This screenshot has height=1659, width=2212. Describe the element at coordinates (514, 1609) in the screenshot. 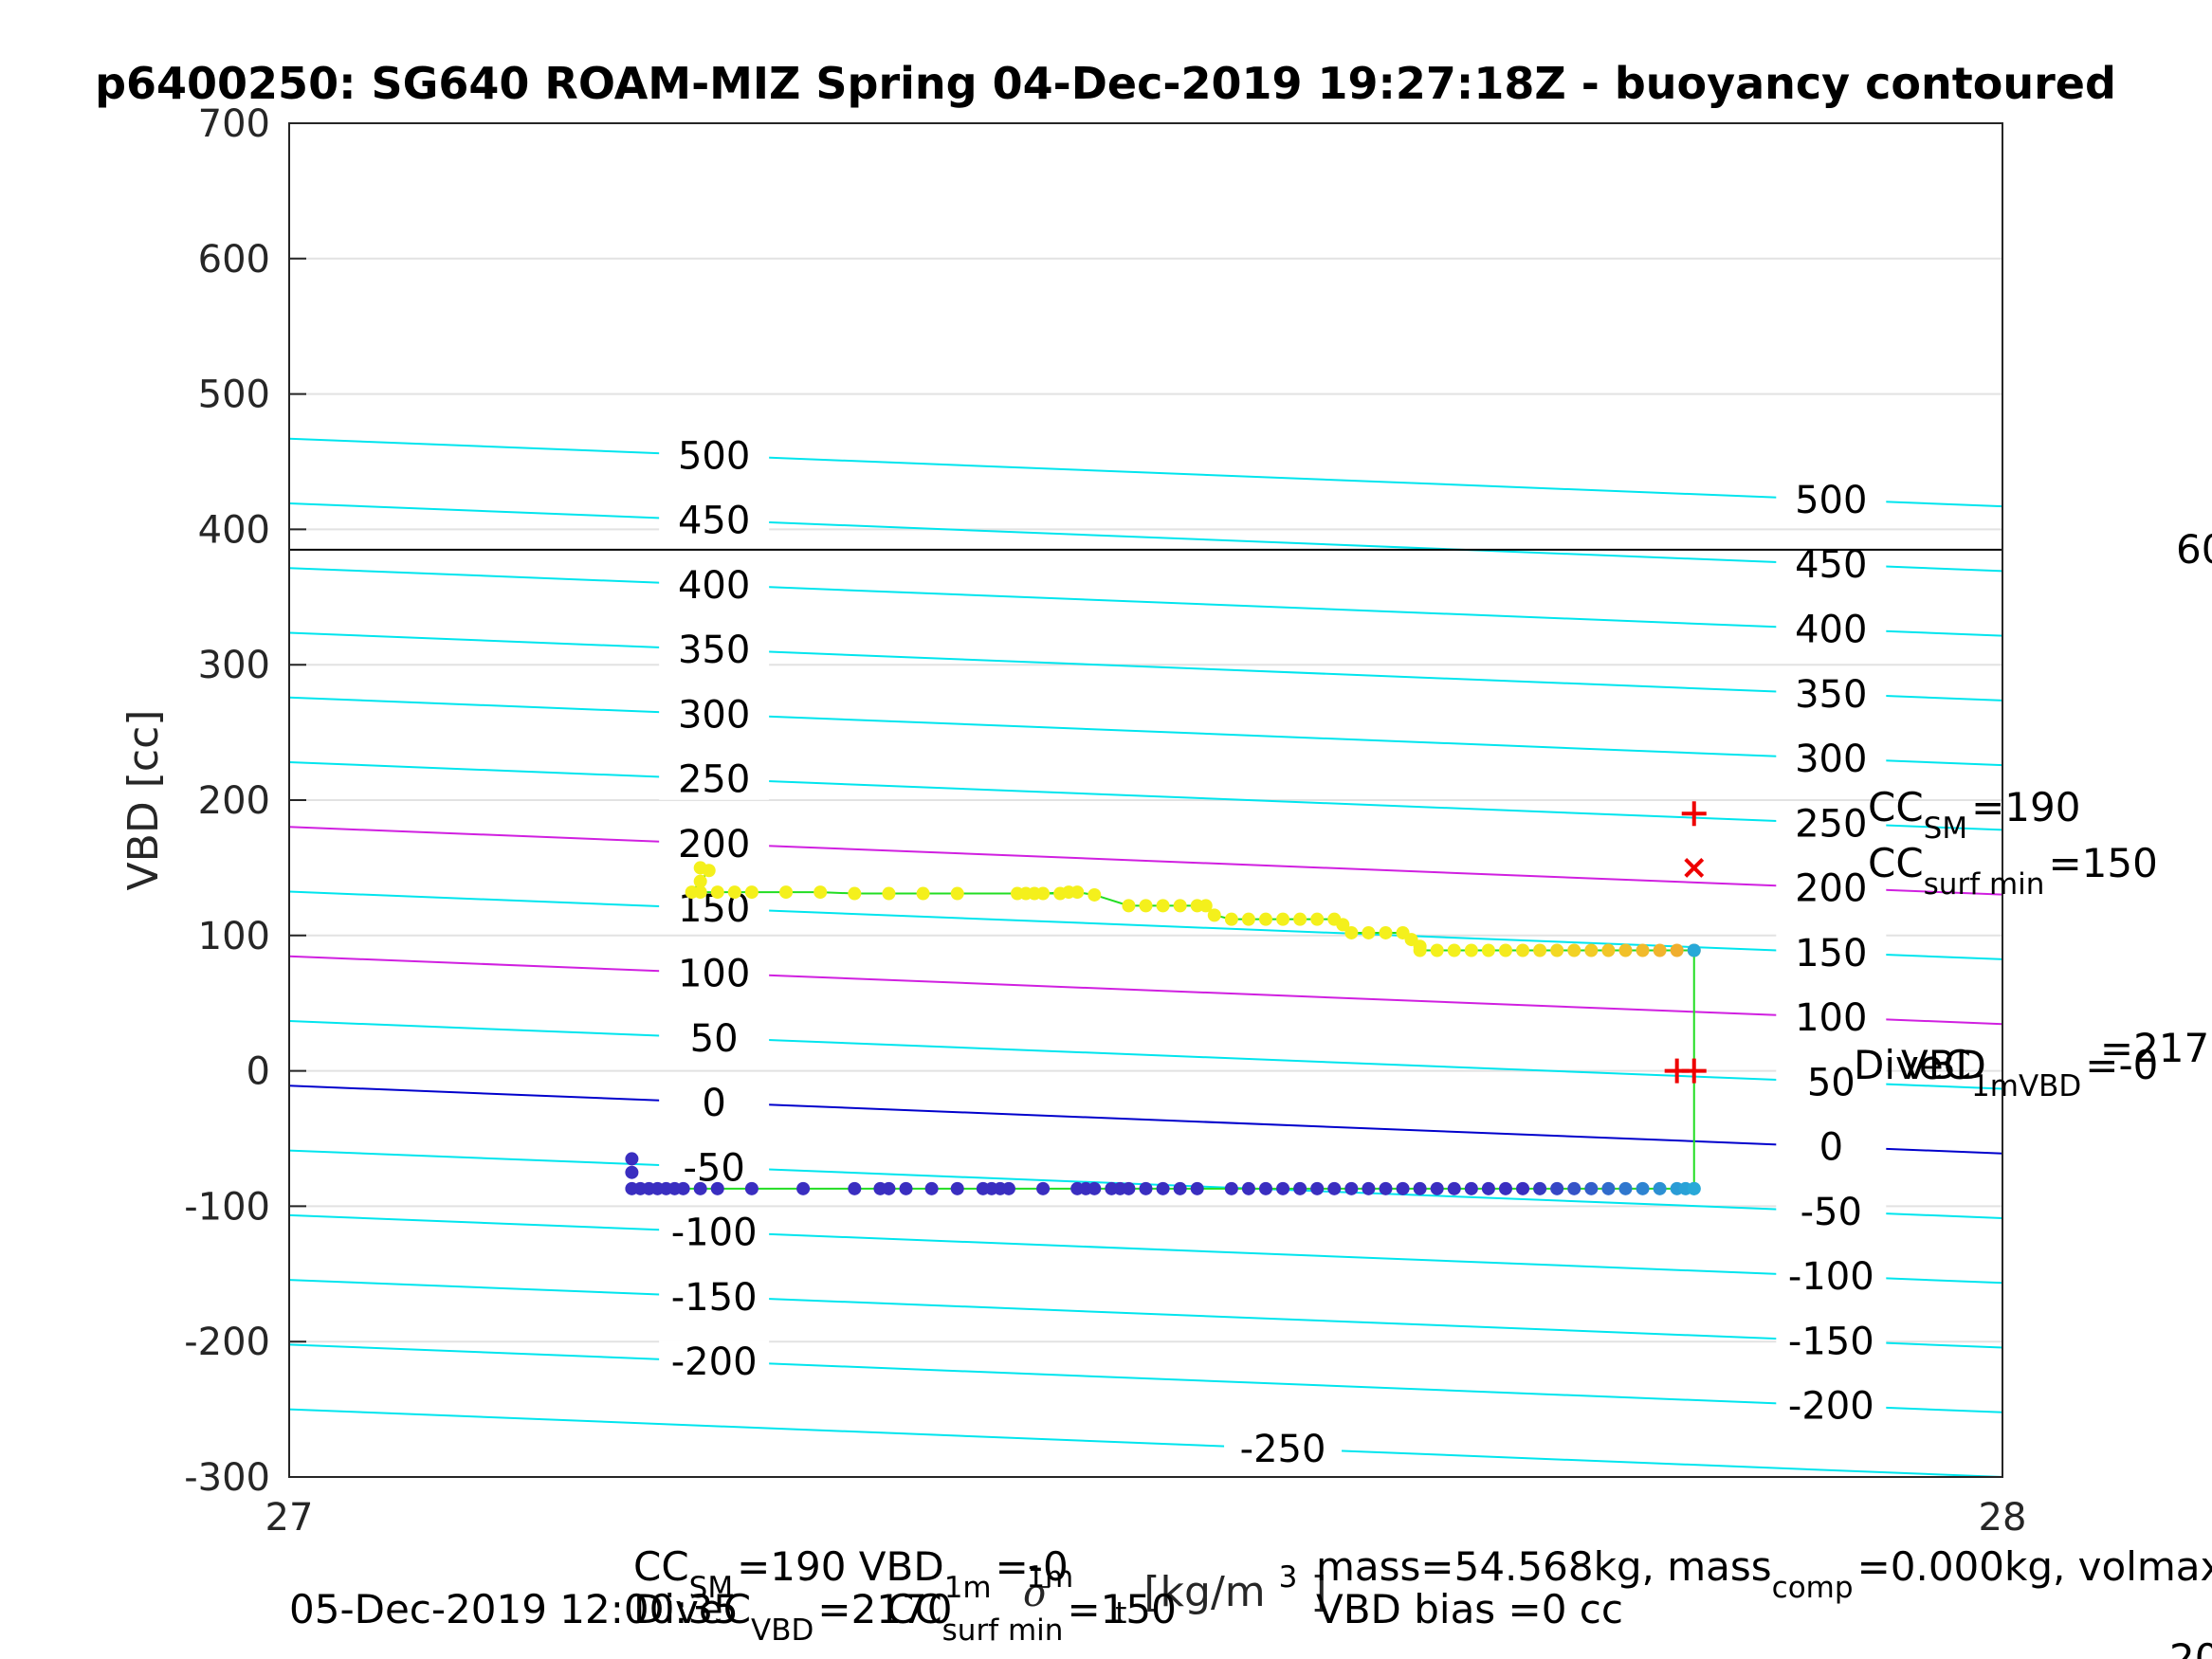

I see `footer-date: 05-Dec-2019 12:00:35` at that location.